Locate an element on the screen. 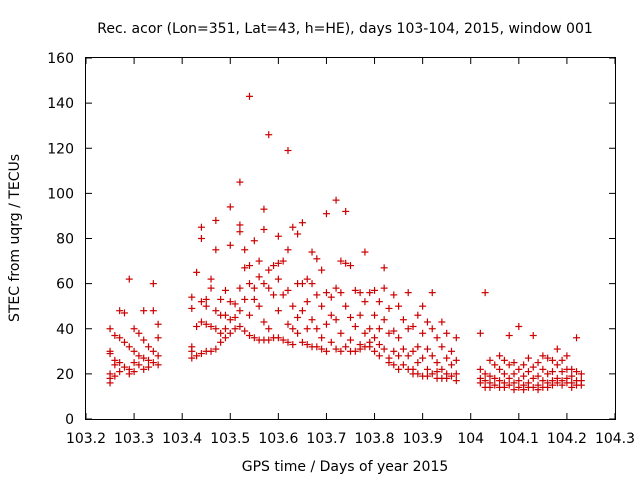 The image size is (640, 480). y-tick-label: 20 is located at coordinates (65, 375).